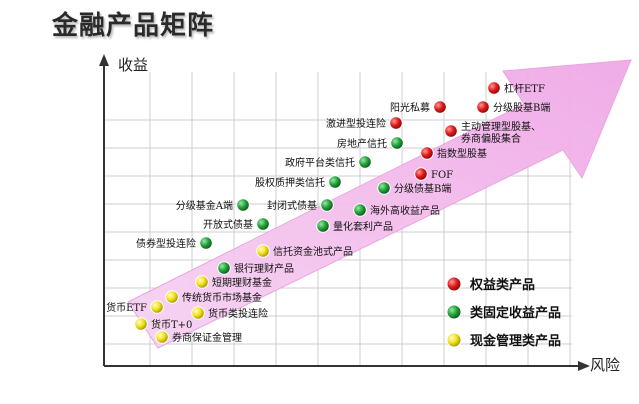  Describe the element at coordinates (320, 162) in the screenshot. I see `product-label: 政府平台类信托` at that location.